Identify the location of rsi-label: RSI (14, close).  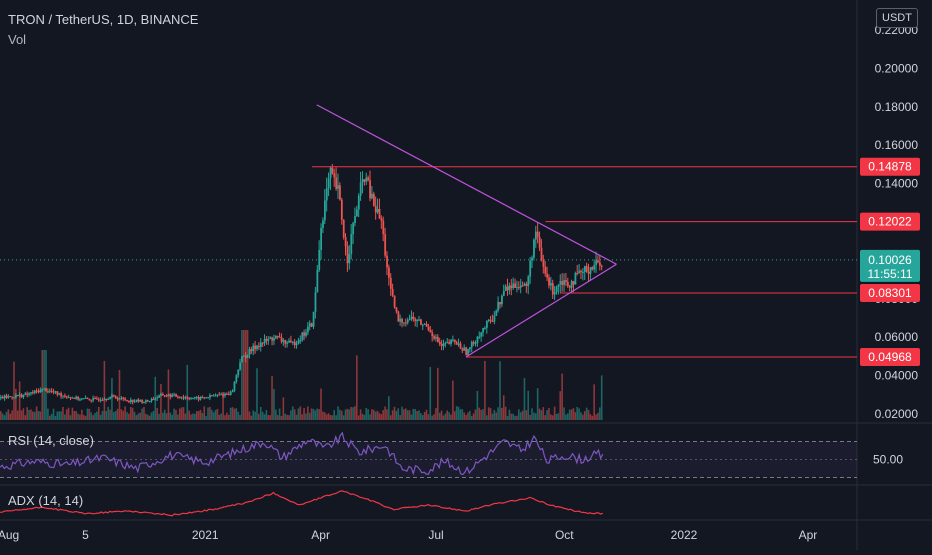
(51, 440).